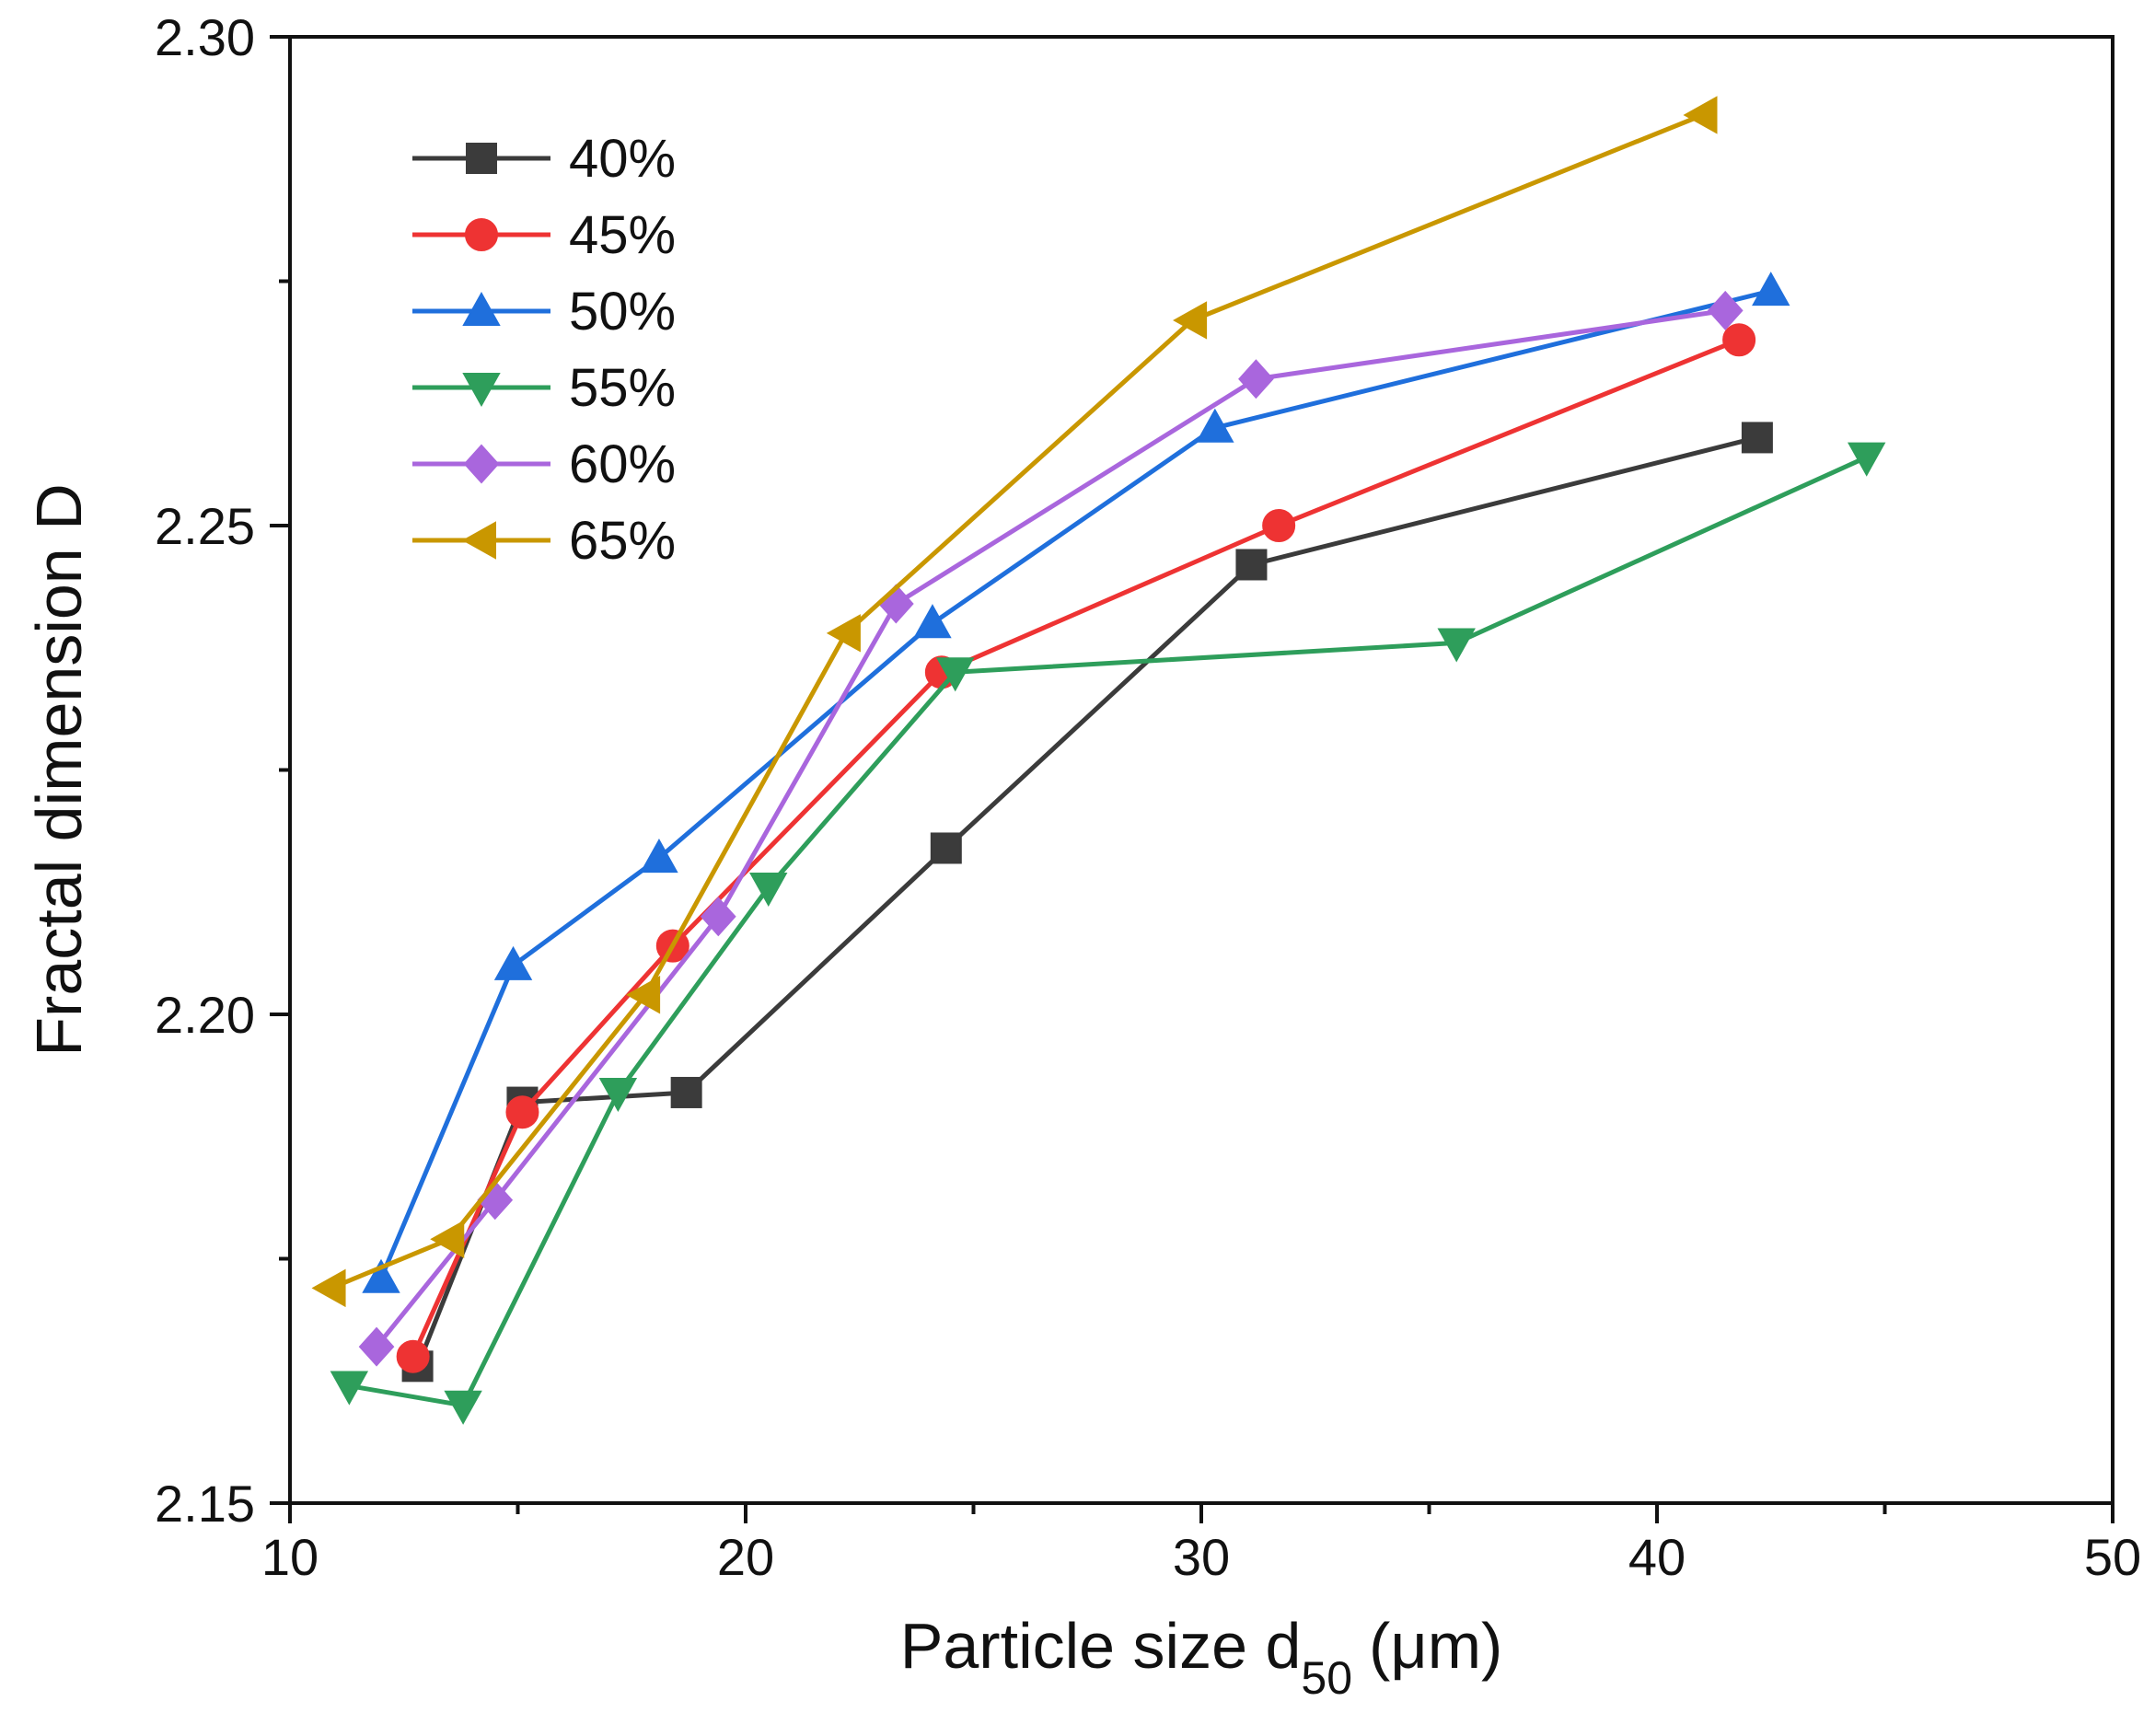  I want to click on x-tick-label: 30, so click(1201, 1557).